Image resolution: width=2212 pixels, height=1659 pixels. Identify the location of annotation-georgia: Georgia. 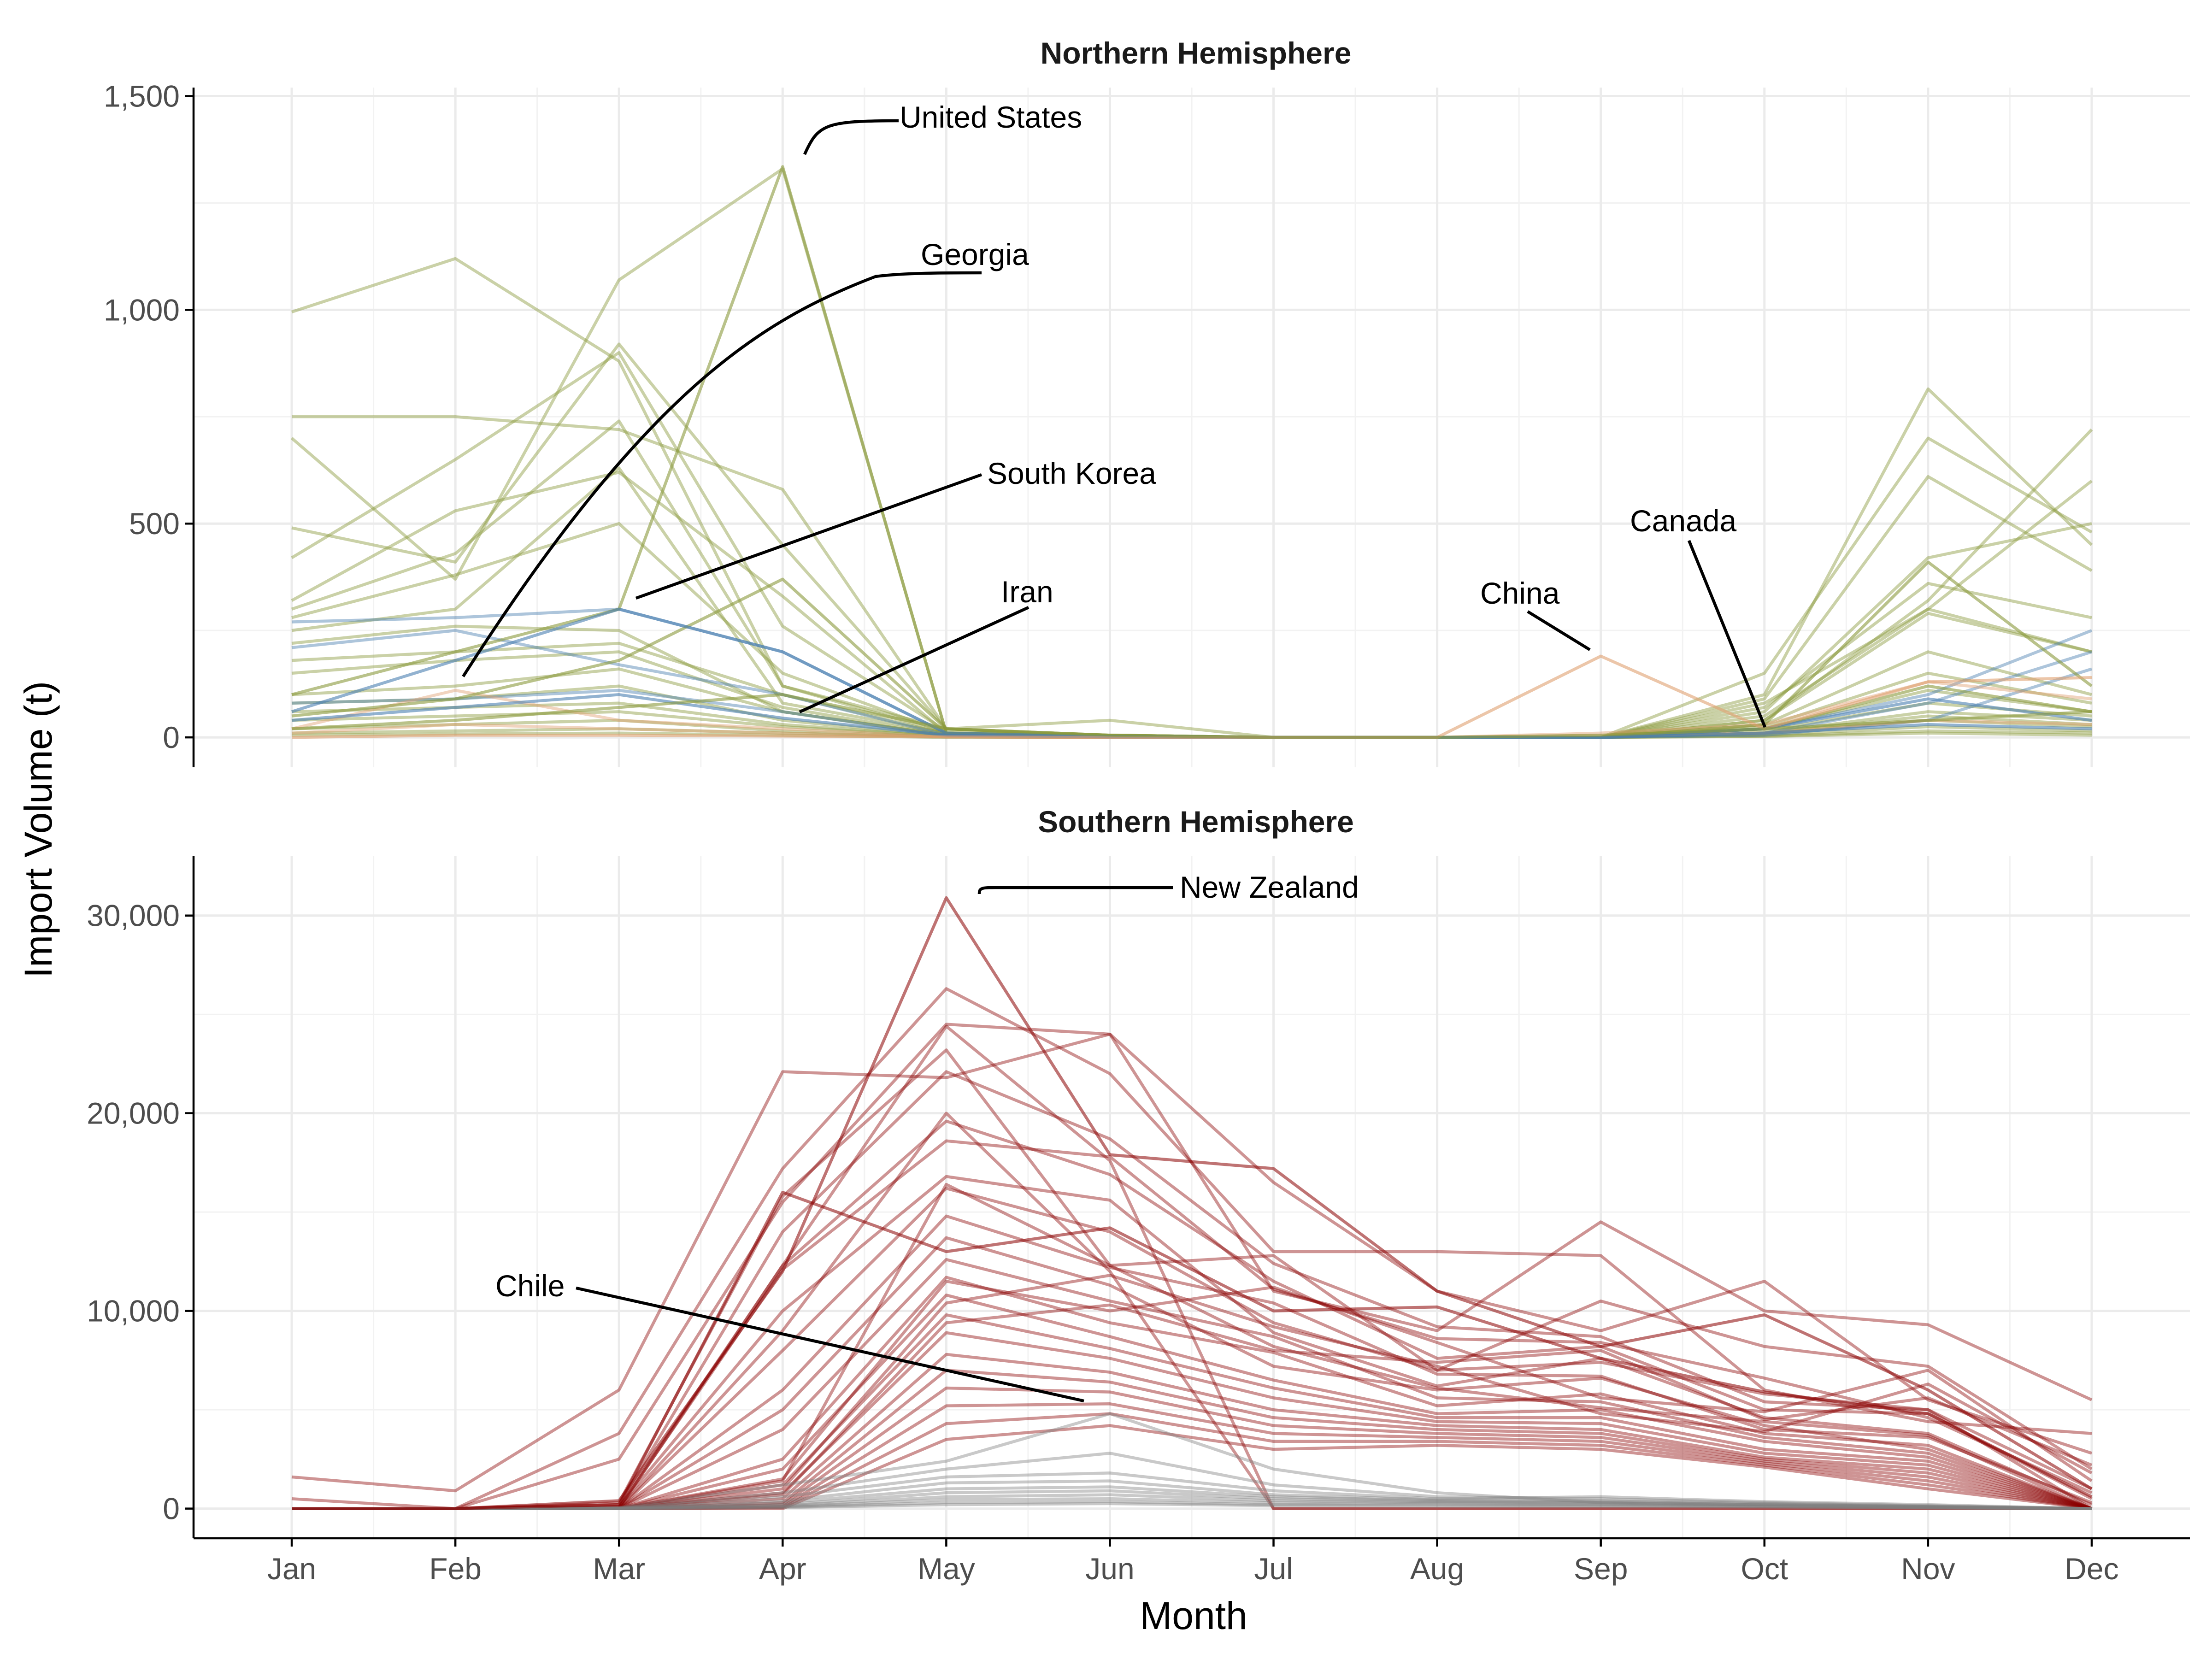
(975, 254).